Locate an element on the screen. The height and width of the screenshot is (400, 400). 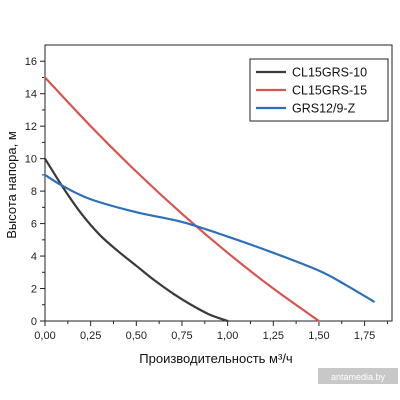
x-axis-label: Производительность м³/ч is located at coordinates (215, 358).